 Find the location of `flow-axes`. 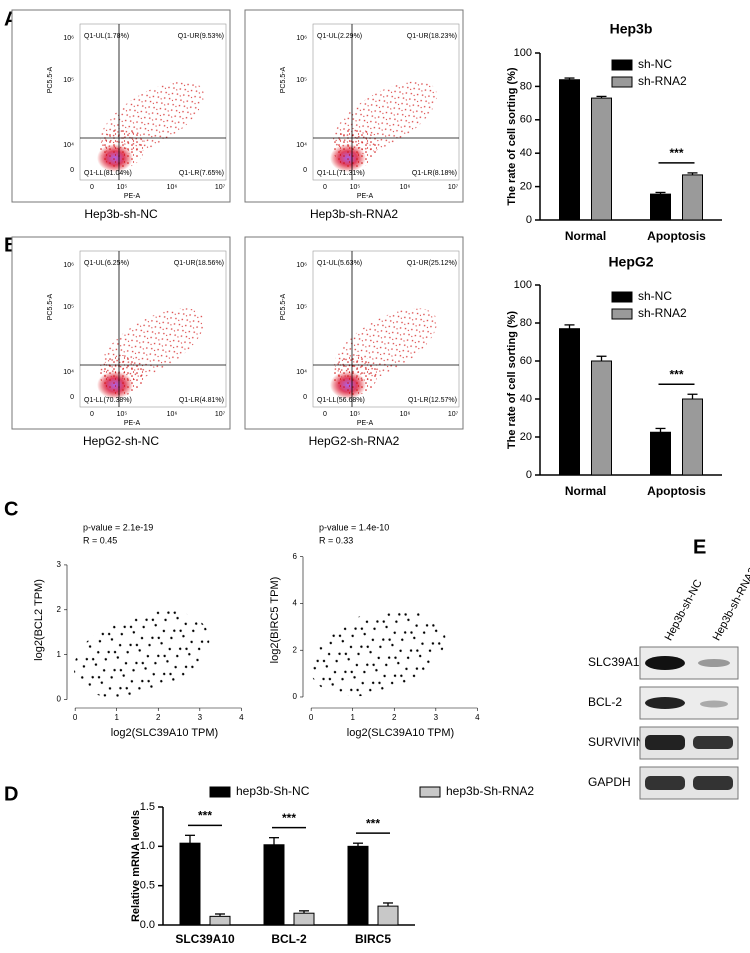

flow-axes is located at coordinates (153, 329).